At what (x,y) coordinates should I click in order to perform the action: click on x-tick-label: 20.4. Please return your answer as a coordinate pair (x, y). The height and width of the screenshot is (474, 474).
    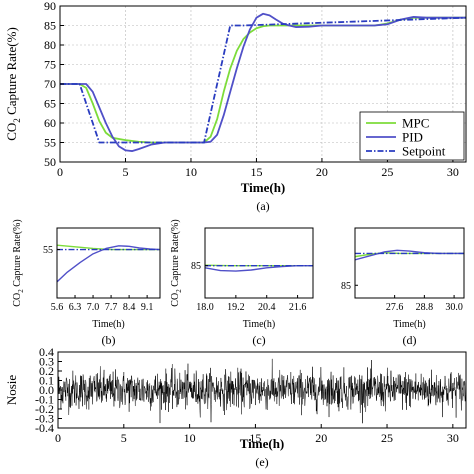
    Looking at the image, I should click on (267, 307).